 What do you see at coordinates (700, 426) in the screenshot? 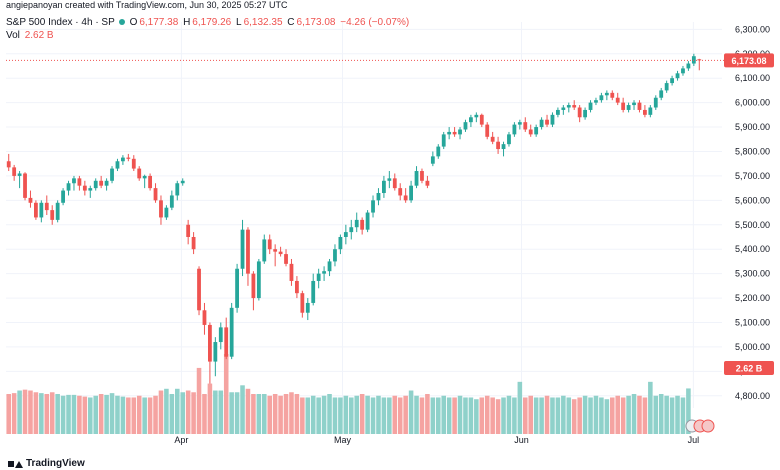
I see `event-icons` at bounding box center [700, 426].